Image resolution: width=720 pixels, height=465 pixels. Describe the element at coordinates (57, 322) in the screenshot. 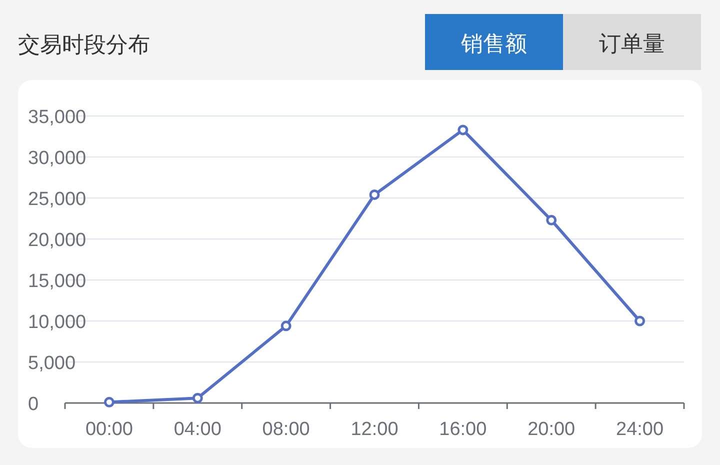

I see `y-tick-label: 10,000` at that location.